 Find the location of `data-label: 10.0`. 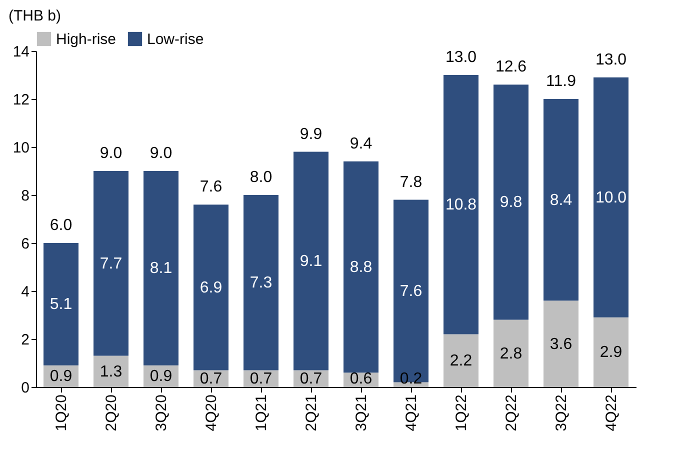

data-label: 10.0 is located at coordinates (611, 197).